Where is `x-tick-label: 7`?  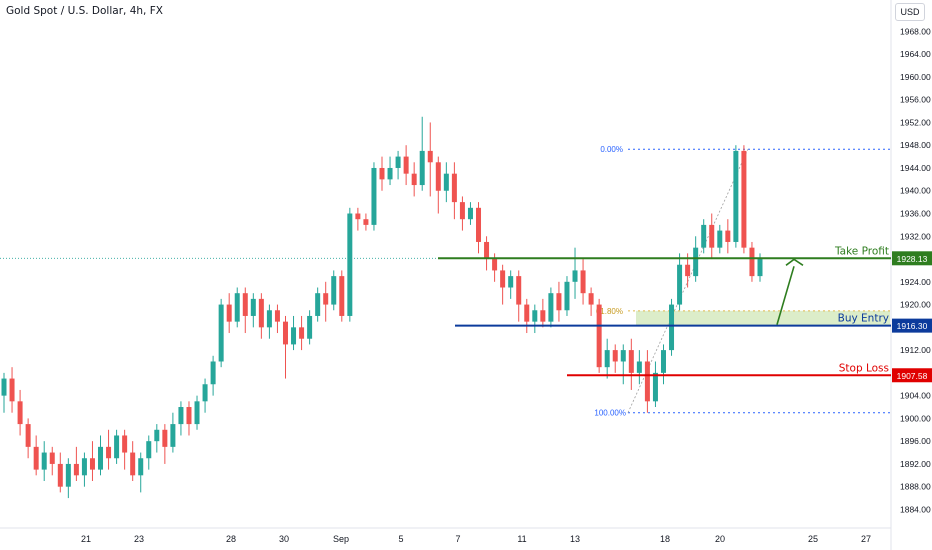
x-tick-label: 7 is located at coordinates (457, 539).